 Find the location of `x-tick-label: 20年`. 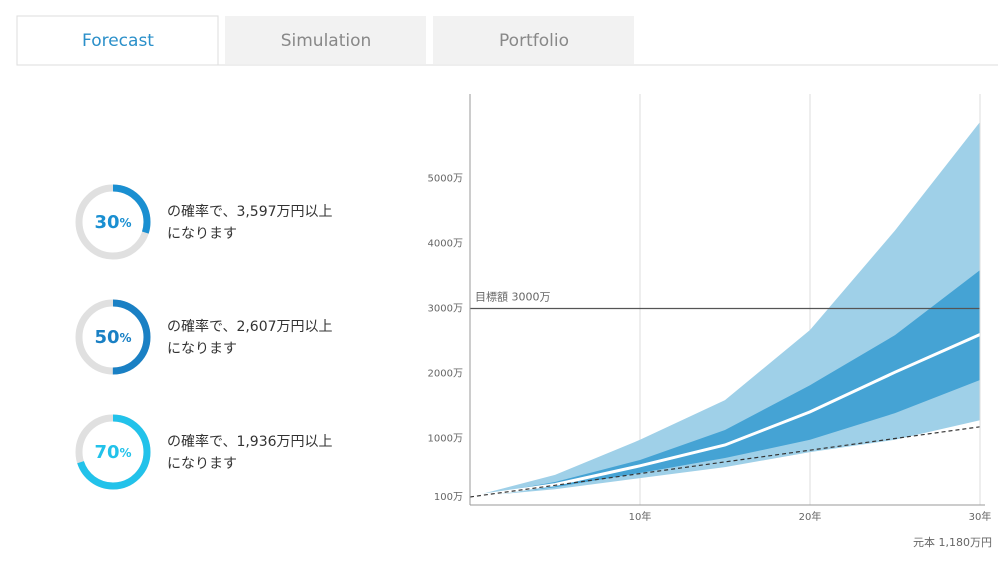

x-tick-label: 20年 is located at coordinates (810, 516).